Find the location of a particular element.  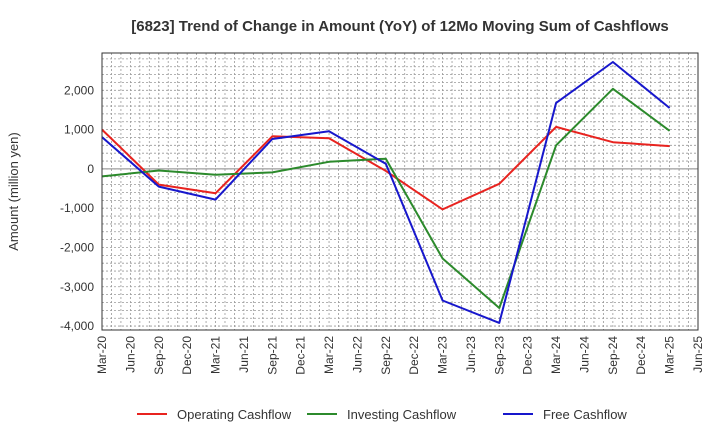

x-tick-label: Jun-24 is located at coordinates (584, 354).